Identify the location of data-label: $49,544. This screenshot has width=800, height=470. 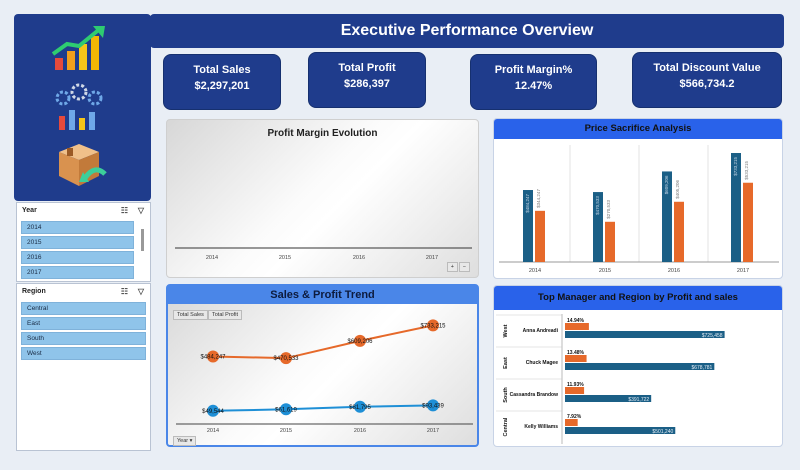
(213, 412).